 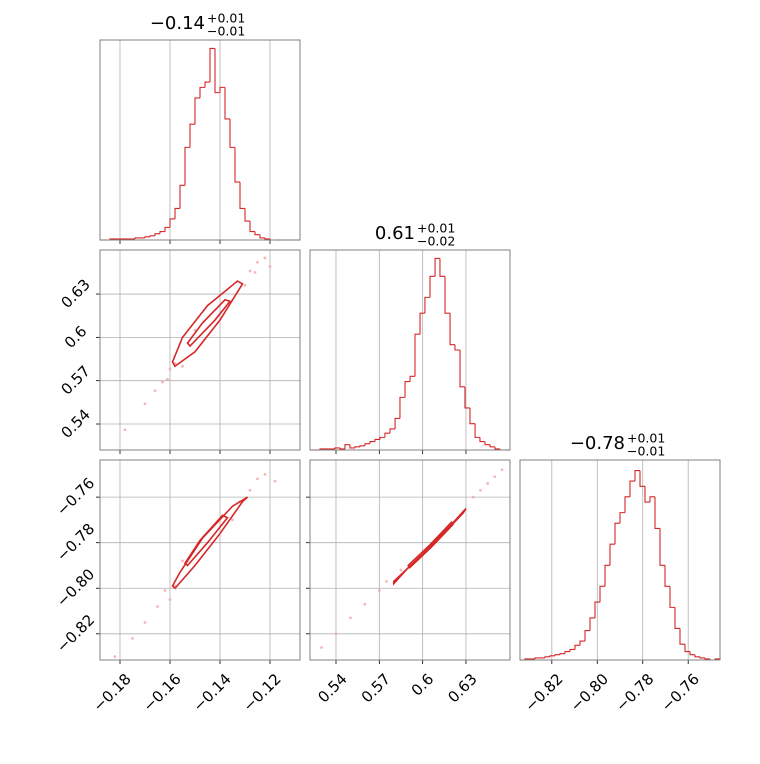 What do you see at coordinates (75, 423) in the screenshot?
I see `y-tick-label: 0.54` at bounding box center [75, 423].